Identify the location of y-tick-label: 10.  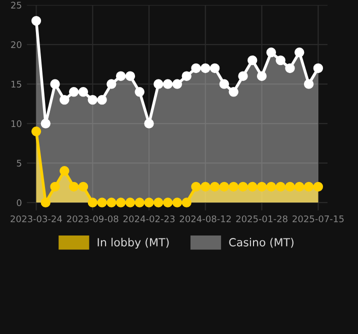
(16, 124).